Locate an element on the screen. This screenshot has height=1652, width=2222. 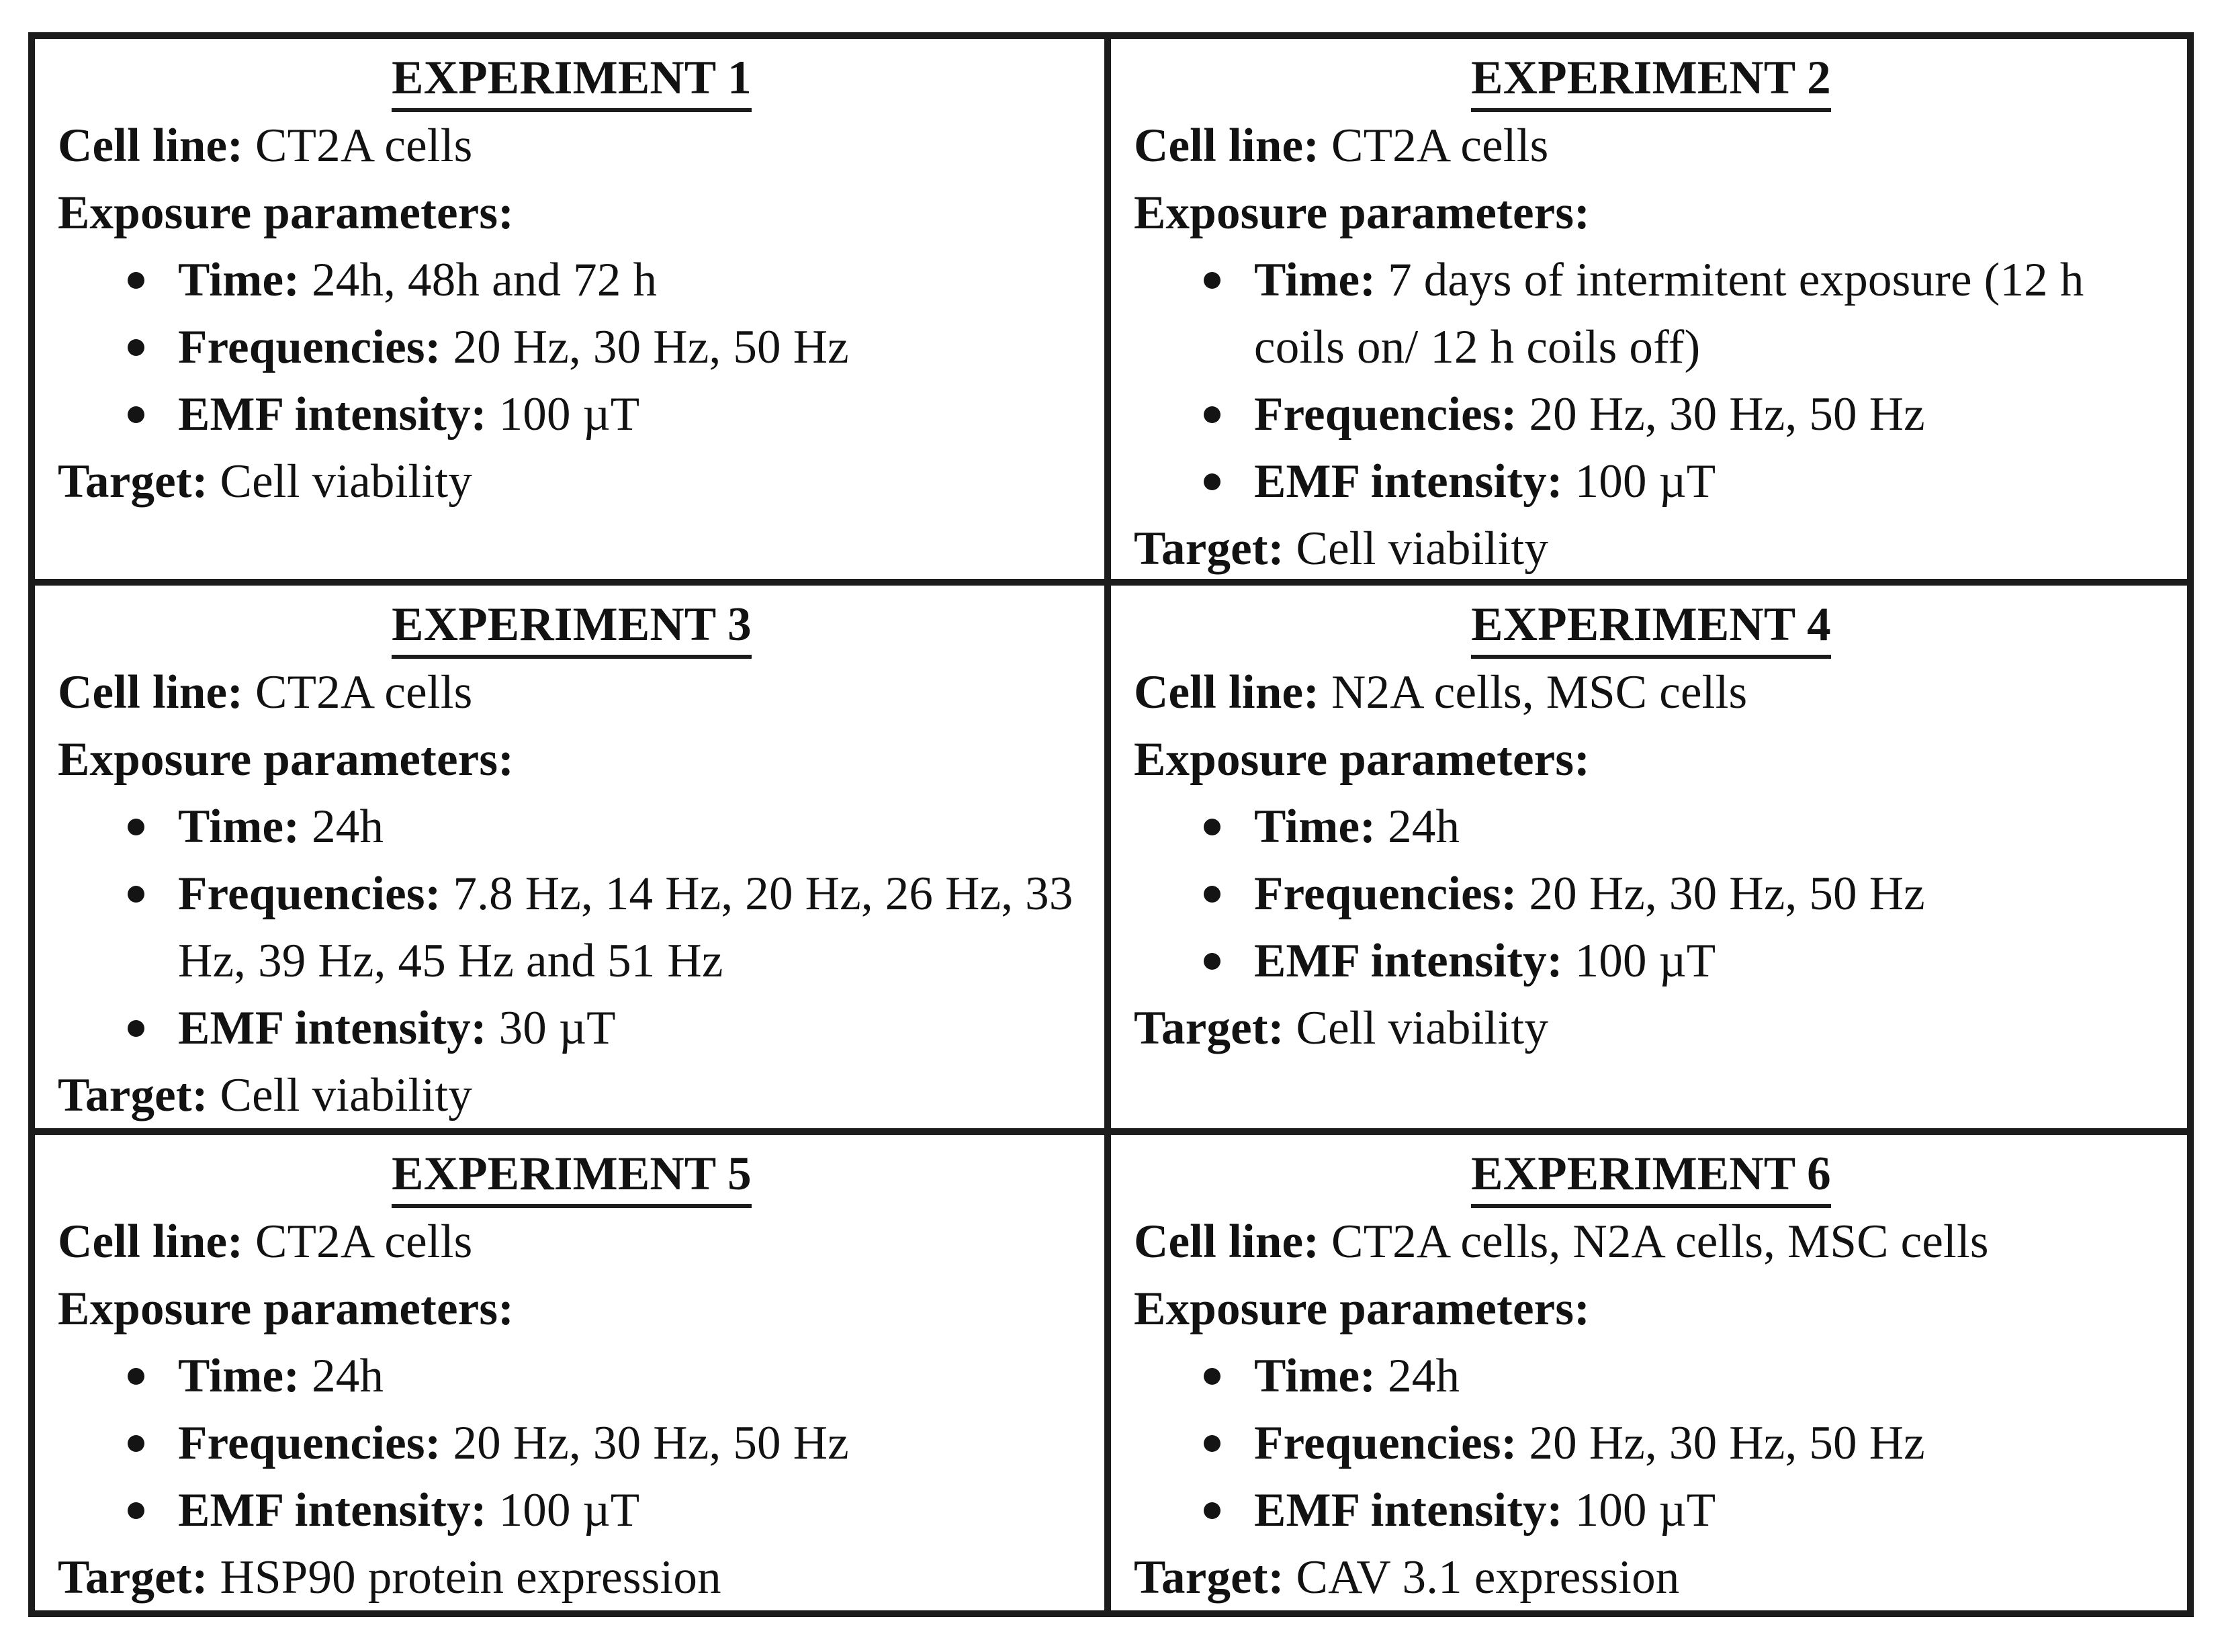
experiment-6-title-text: EXPERIMENT 6 is located at coordinates (1651, 1176).